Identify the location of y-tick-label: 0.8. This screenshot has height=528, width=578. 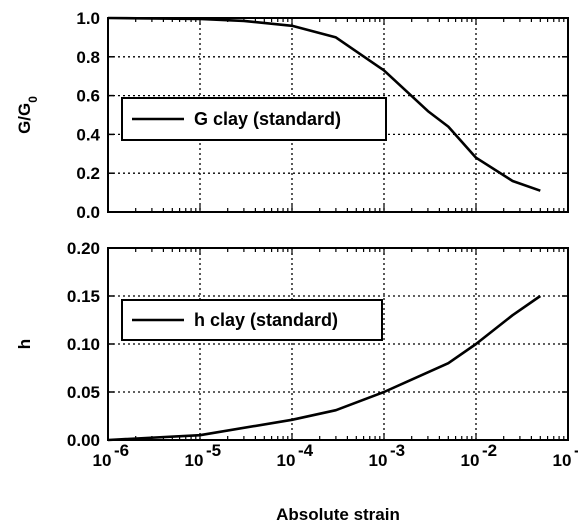
(88, 57).